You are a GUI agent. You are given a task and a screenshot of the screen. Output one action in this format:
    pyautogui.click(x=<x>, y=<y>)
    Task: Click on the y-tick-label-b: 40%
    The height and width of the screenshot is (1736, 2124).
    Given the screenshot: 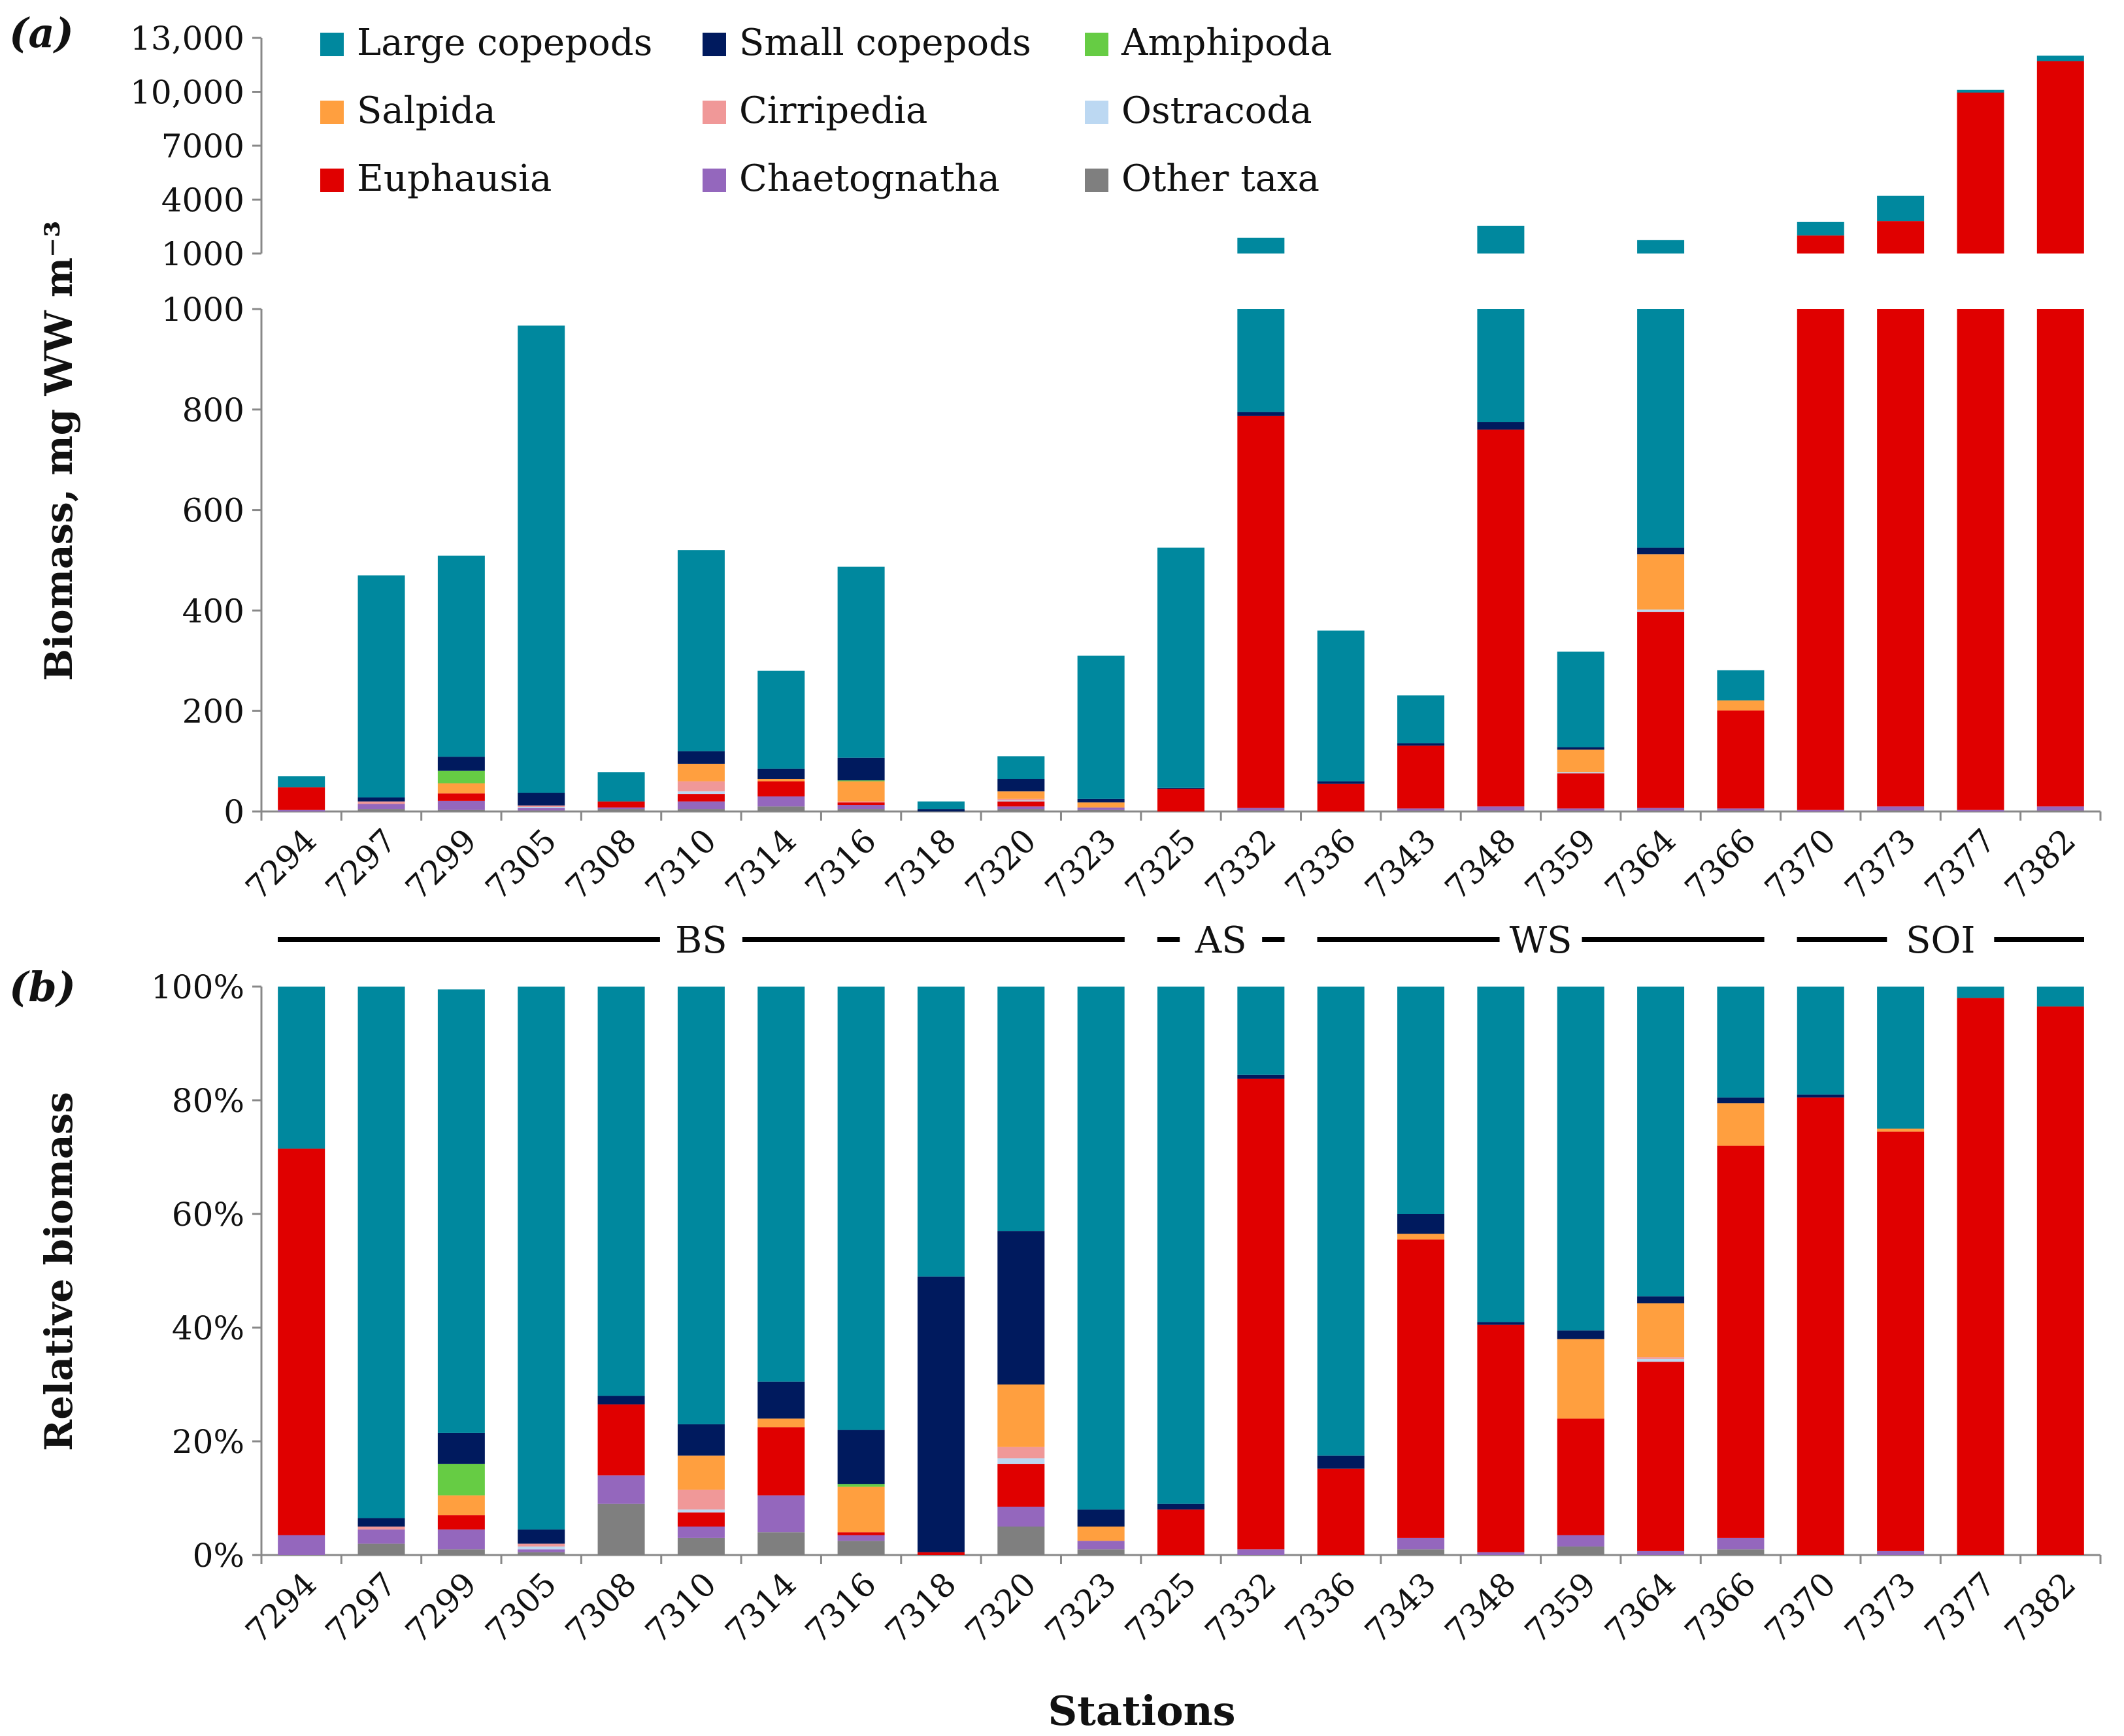 What is the action you would take?
    pyautogui.click(x=208, y=1328)
    